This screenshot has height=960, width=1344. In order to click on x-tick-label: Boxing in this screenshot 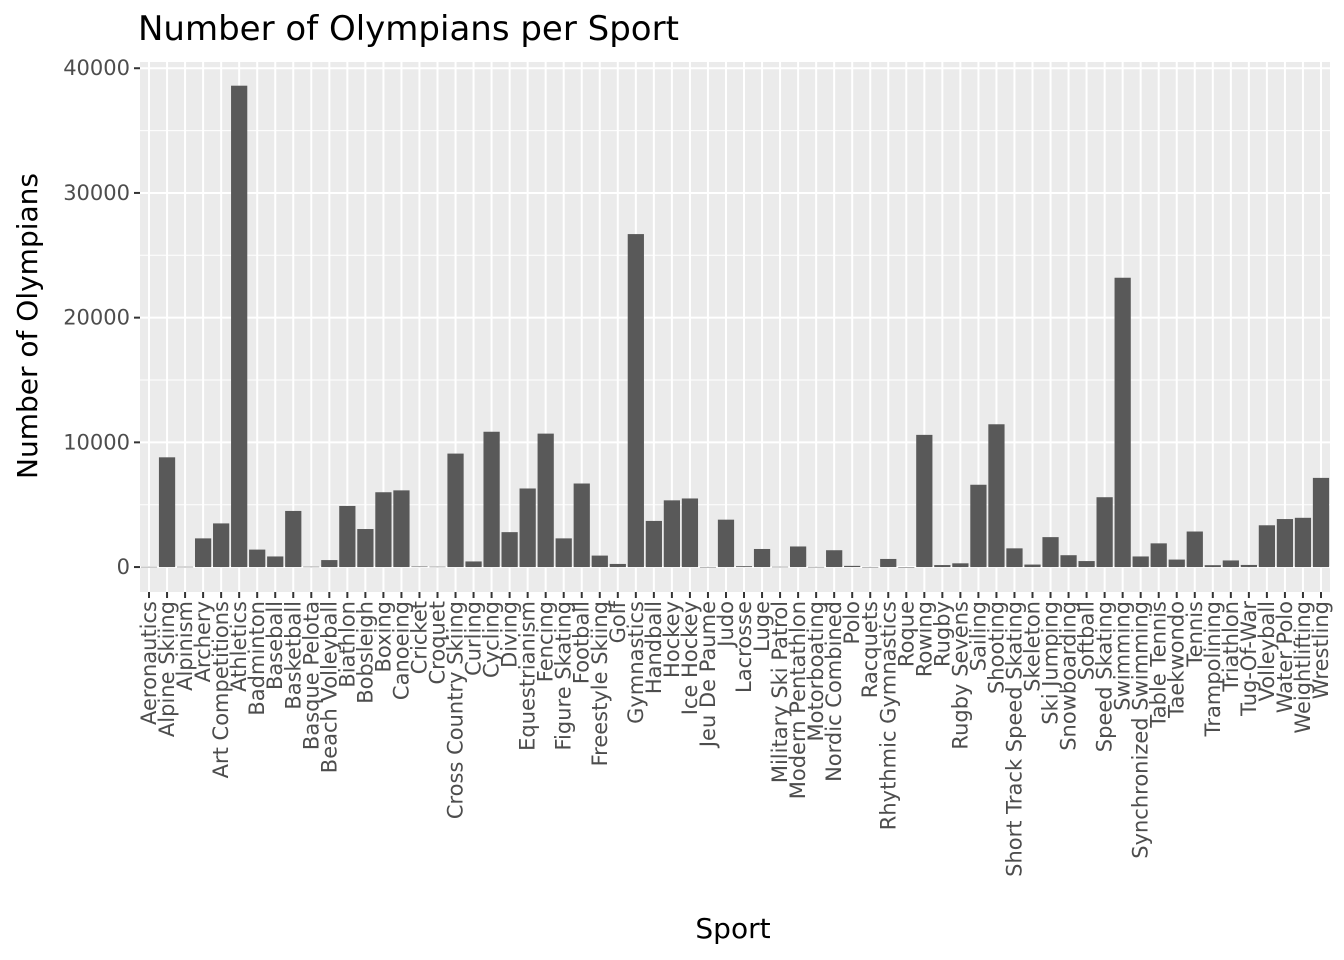, I will do `click(383, 637)`.